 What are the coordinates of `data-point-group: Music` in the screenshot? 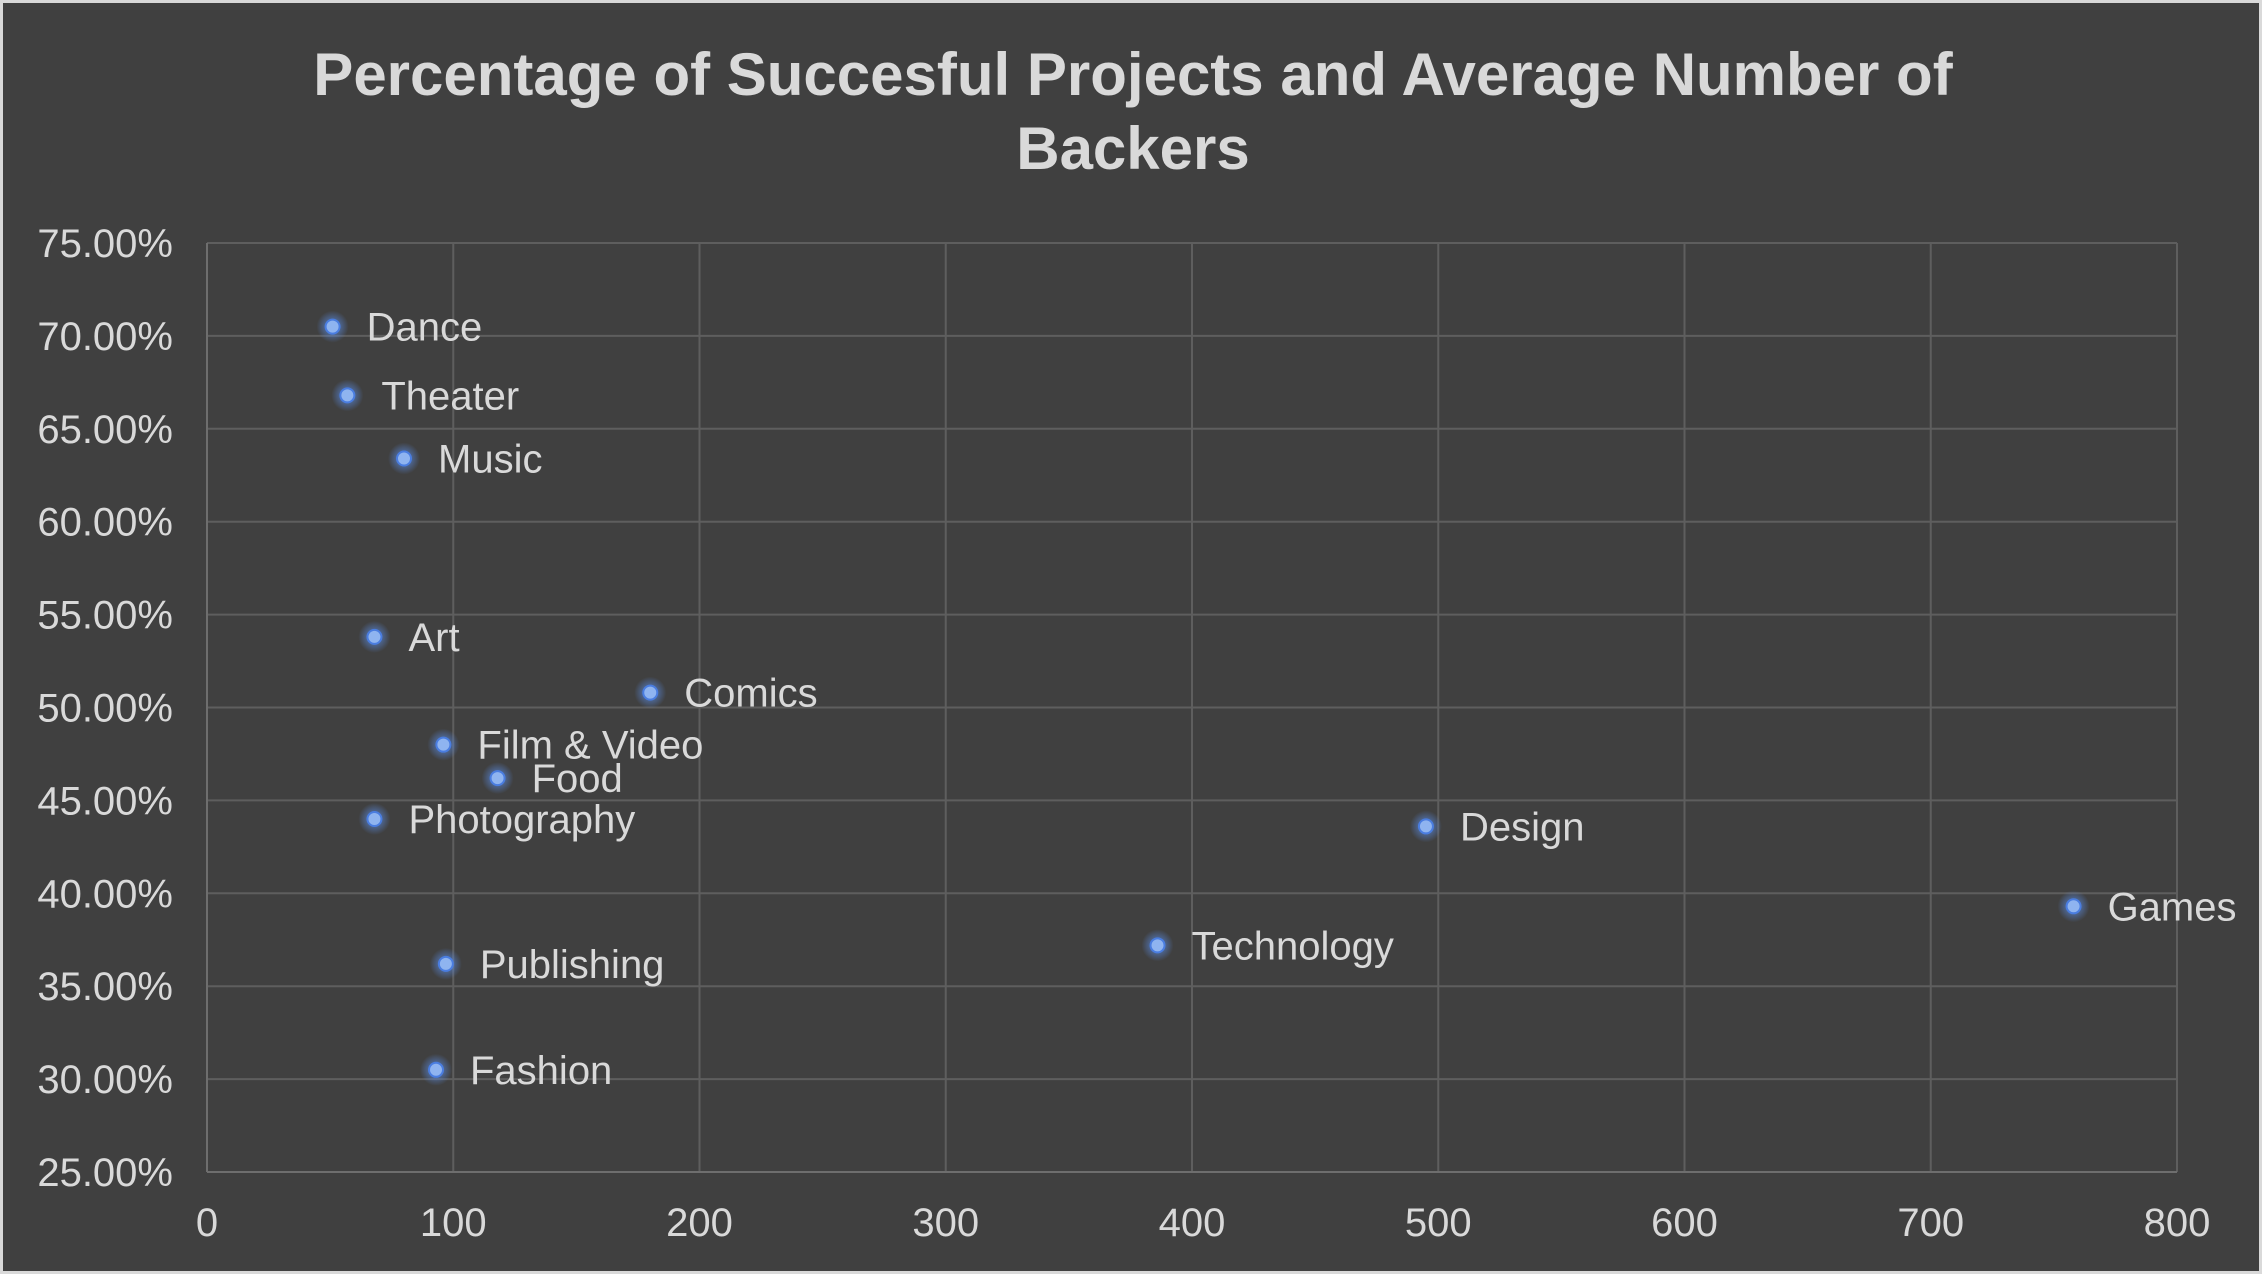 It's located at (465, 460).